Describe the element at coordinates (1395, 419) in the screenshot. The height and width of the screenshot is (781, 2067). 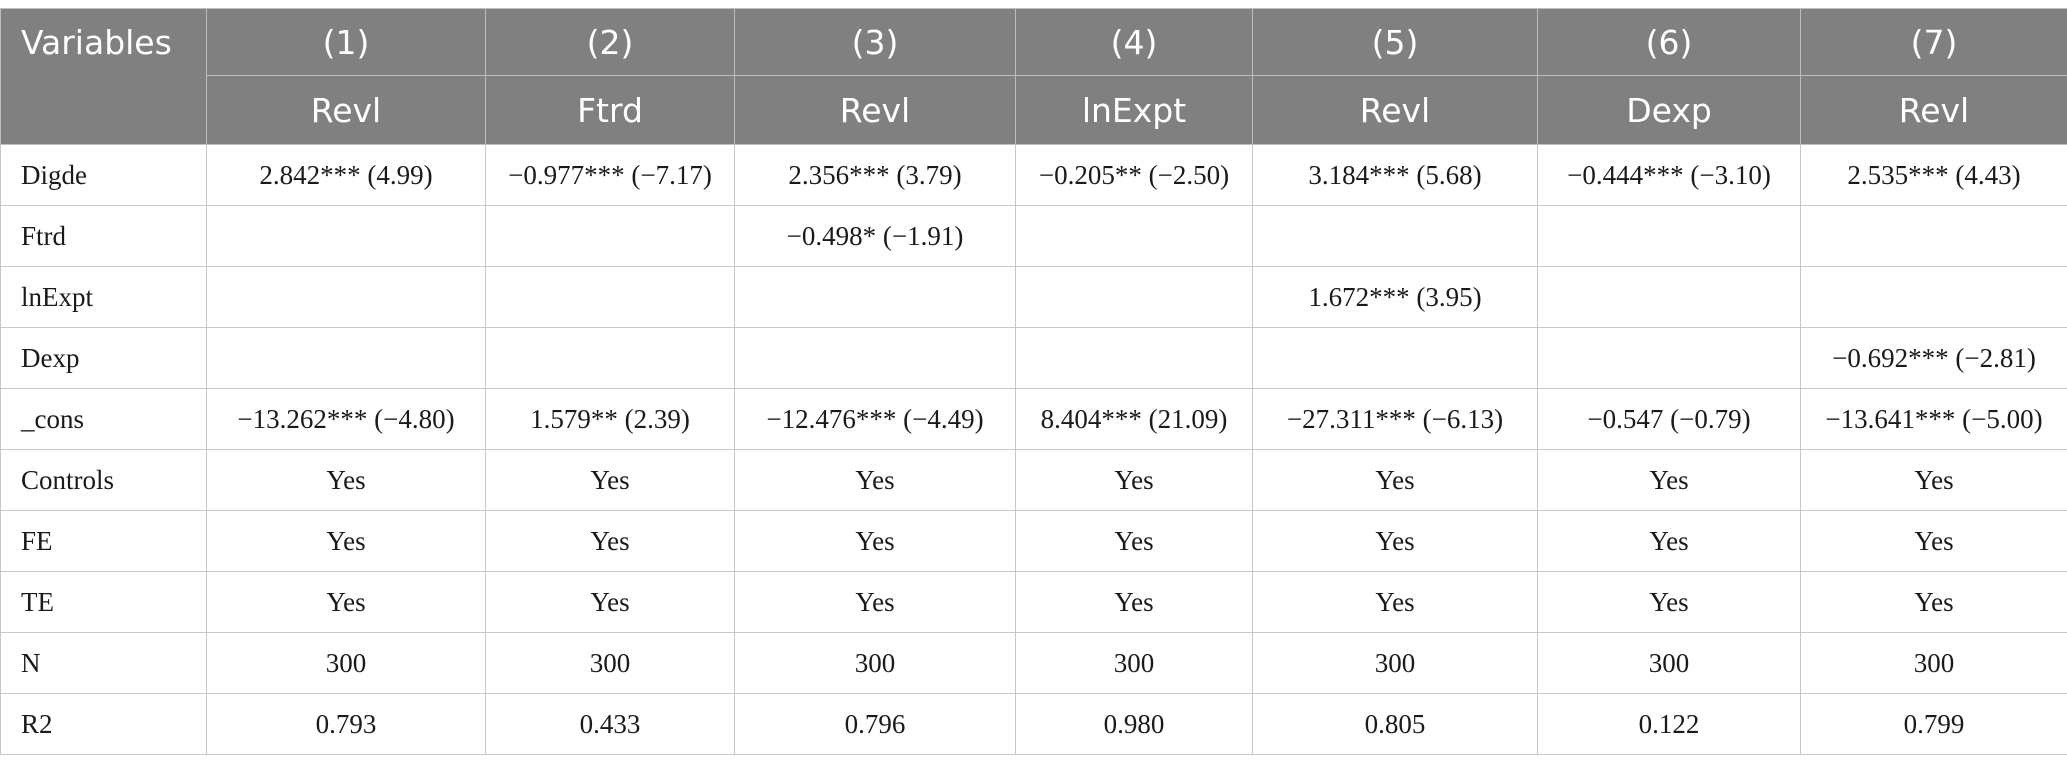
I see `table-cell: −27.311*** (−6.13)` at that location.